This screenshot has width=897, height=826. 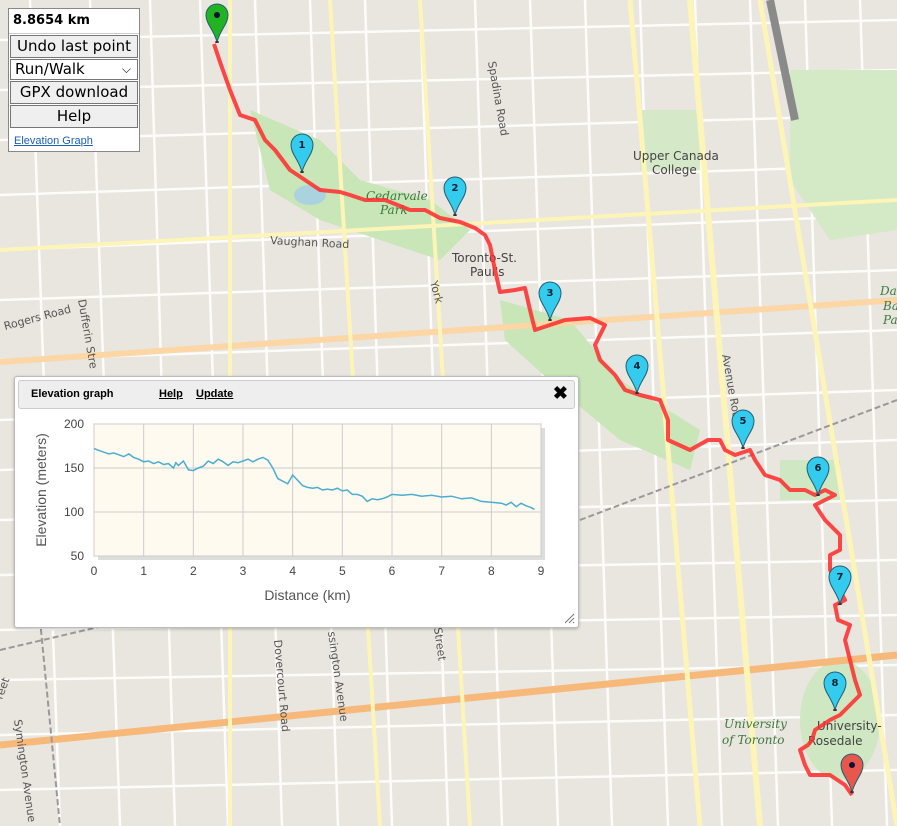 I want to click on end-marker-icon, so click(x=852, y=773).